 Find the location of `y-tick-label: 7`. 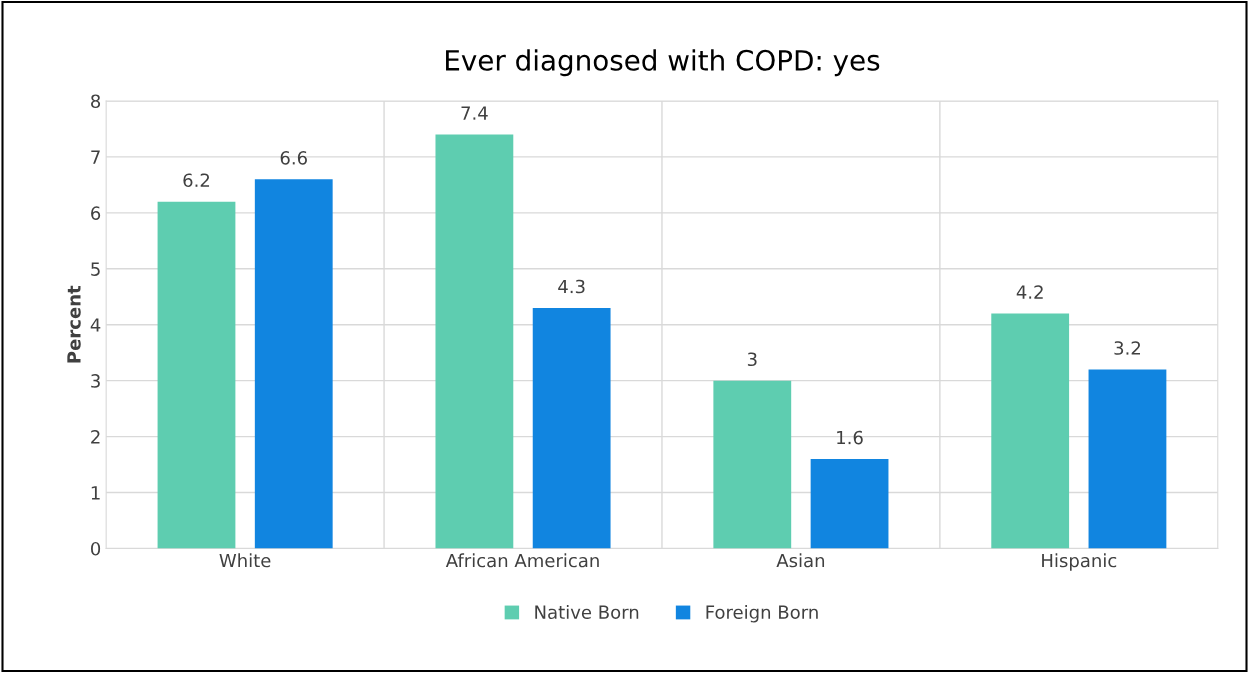

y-tick-label: 7 is located at coordinates (95, 157).